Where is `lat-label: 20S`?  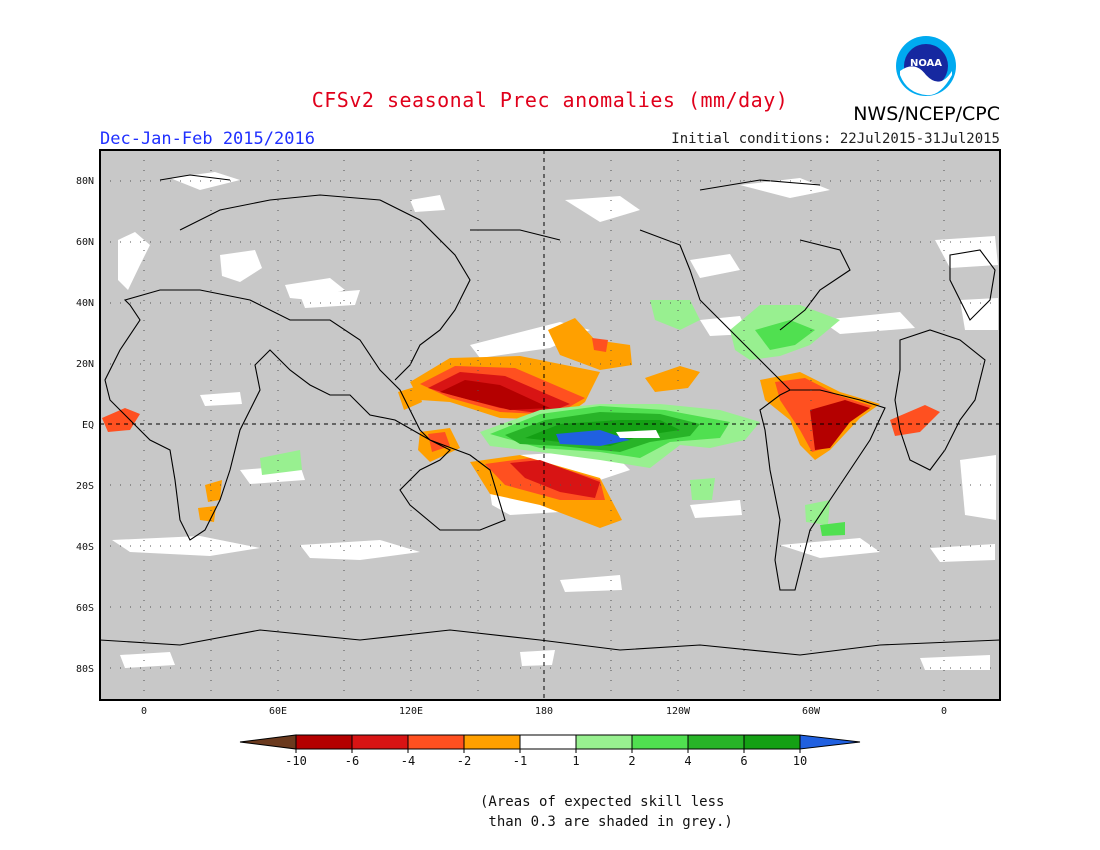 lat-label: 20S is located at coordinates (85, 486).